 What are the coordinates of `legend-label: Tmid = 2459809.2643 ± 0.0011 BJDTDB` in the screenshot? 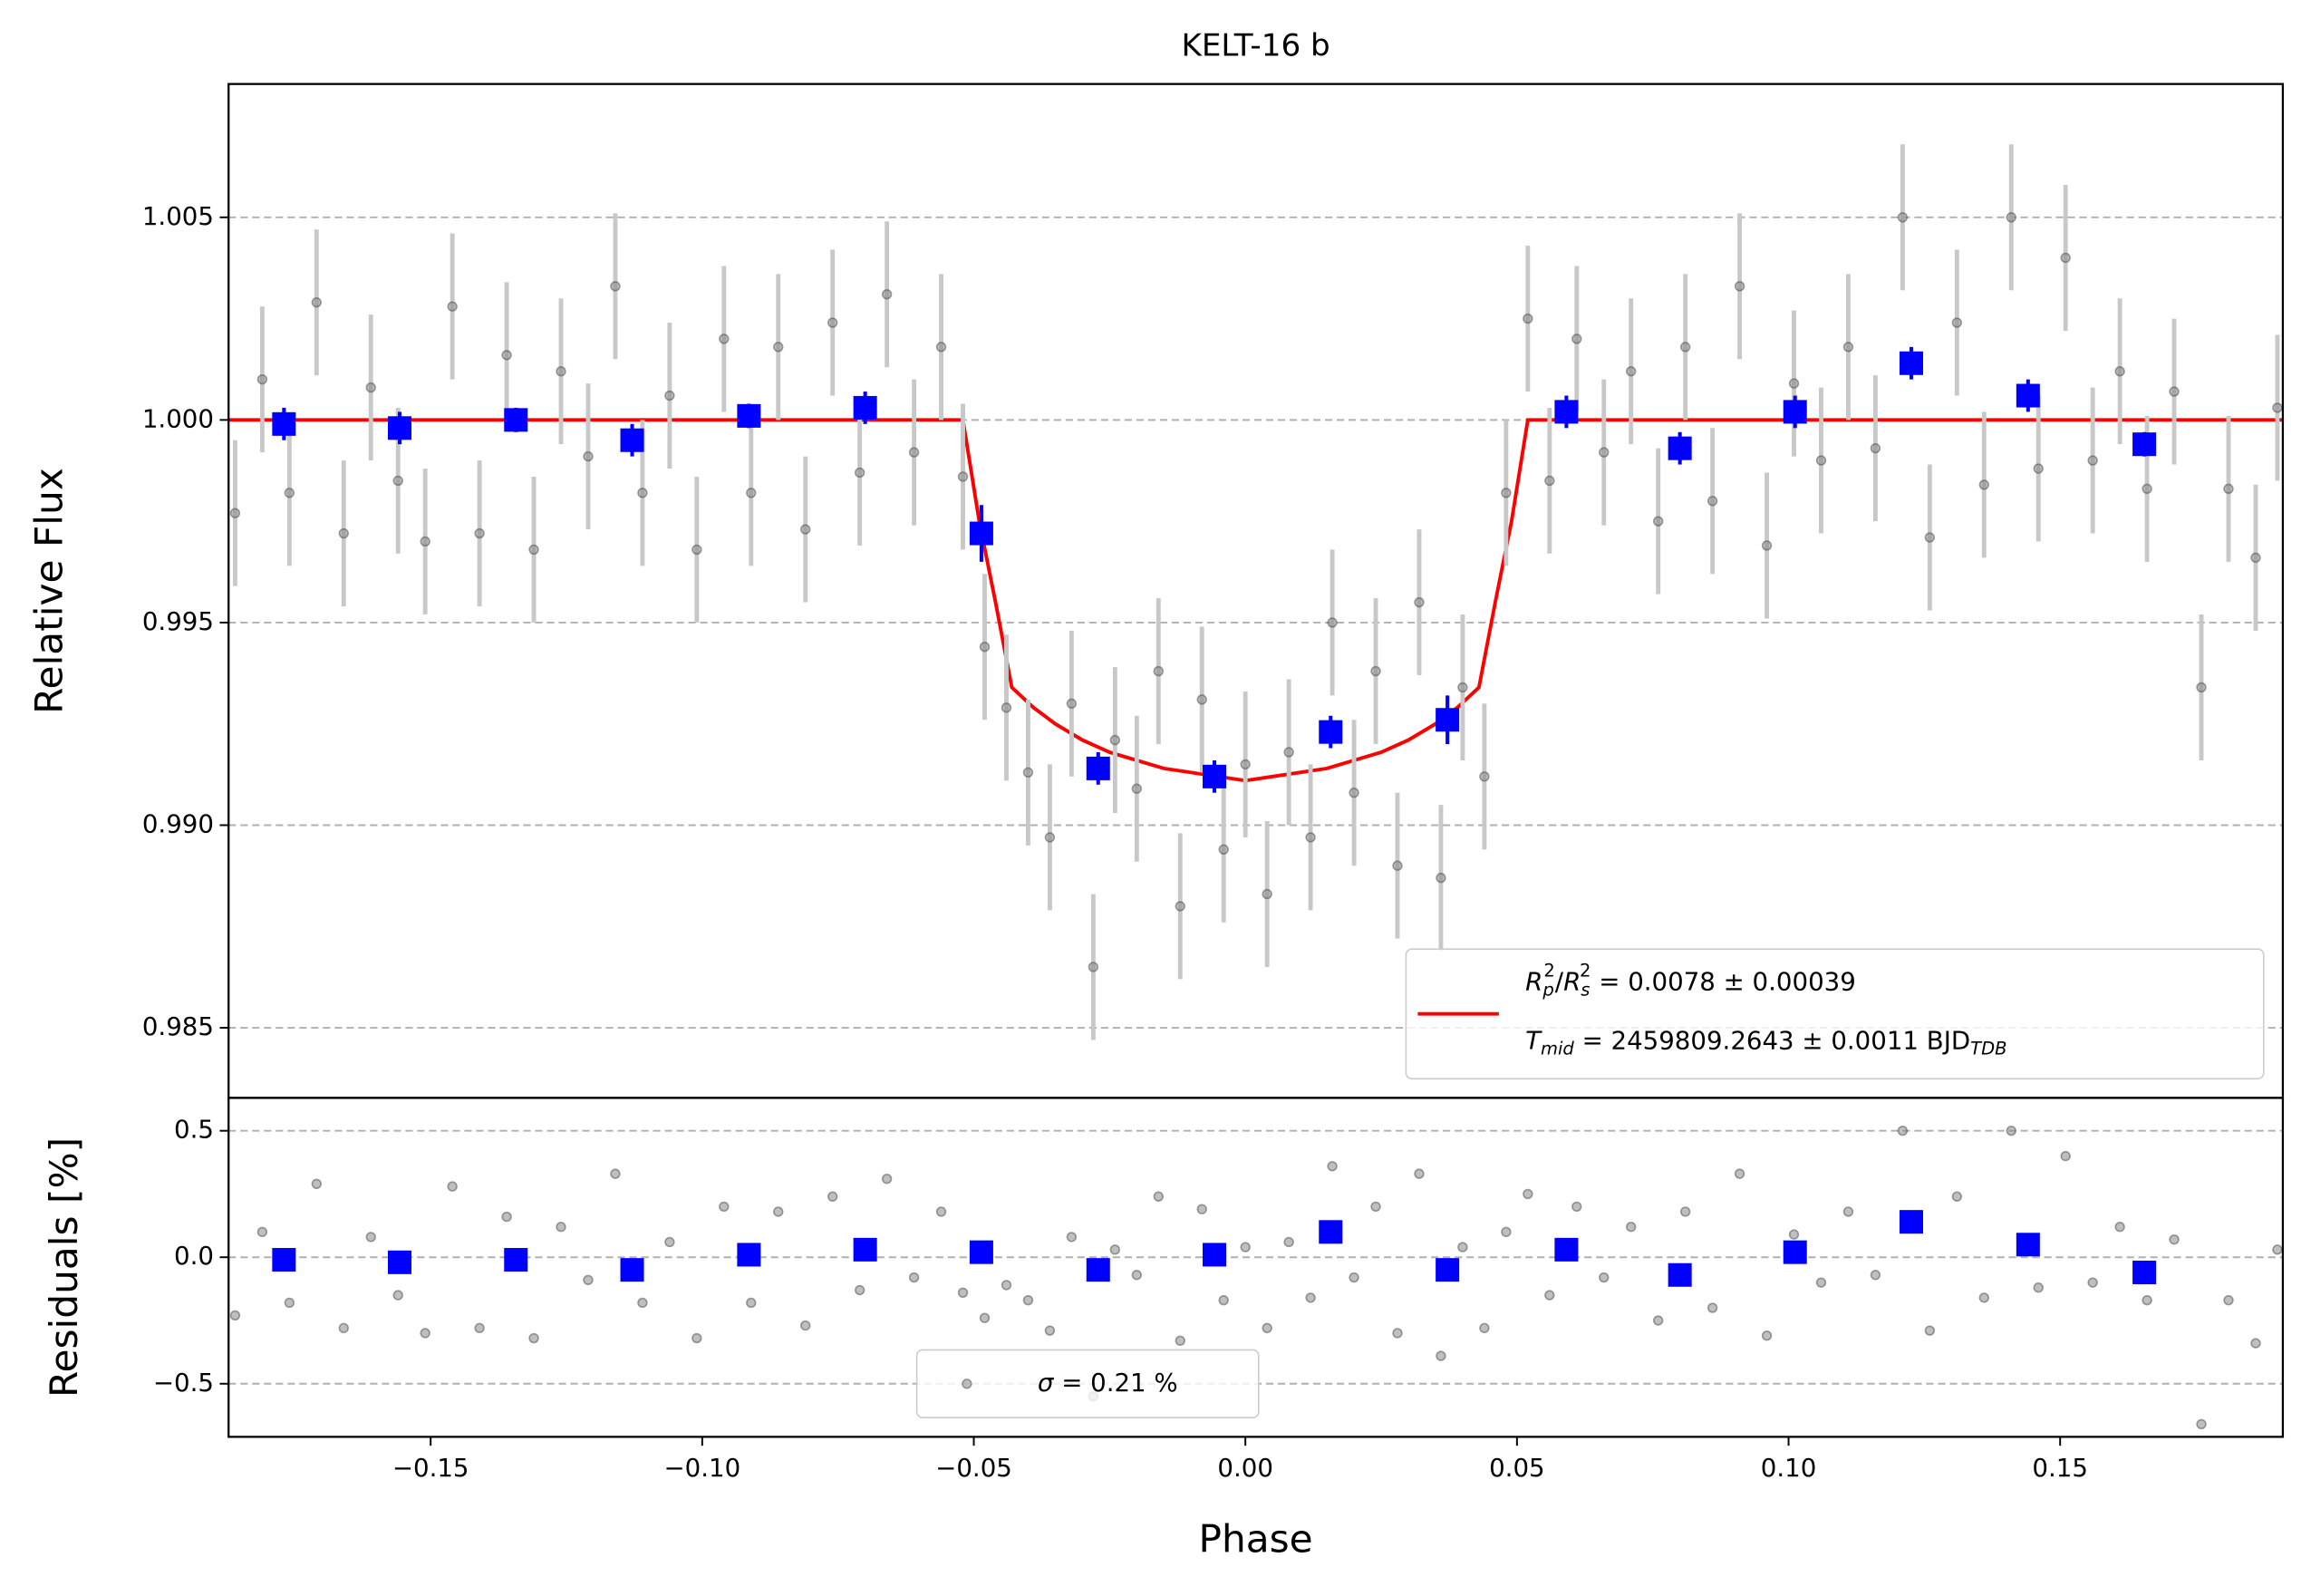 It's located at (1765, 1042).